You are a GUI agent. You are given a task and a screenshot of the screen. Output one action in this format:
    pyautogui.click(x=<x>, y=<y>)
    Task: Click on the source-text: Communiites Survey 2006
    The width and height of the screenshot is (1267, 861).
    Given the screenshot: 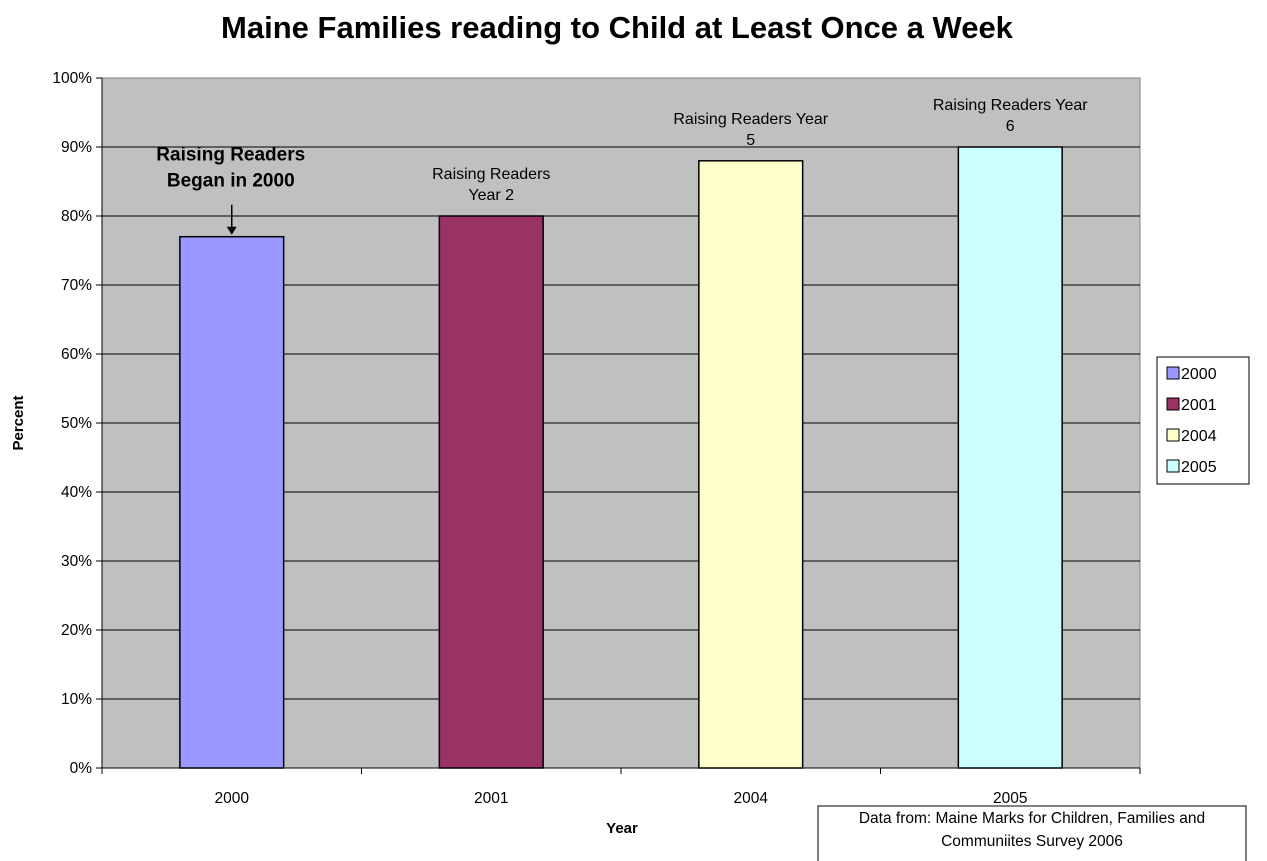 What is the action you would take?
    pyautogui.click(x=1032, y=841)
    